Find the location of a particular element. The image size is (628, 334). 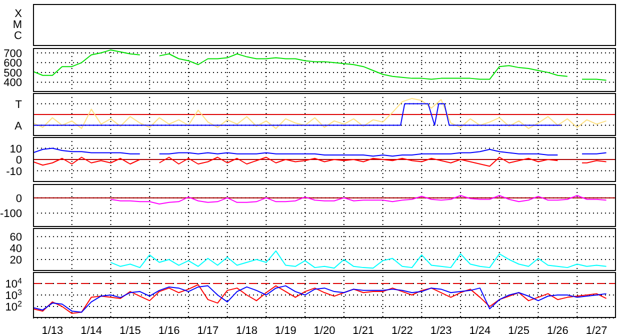

text: X is located at coordinates (18, 14).